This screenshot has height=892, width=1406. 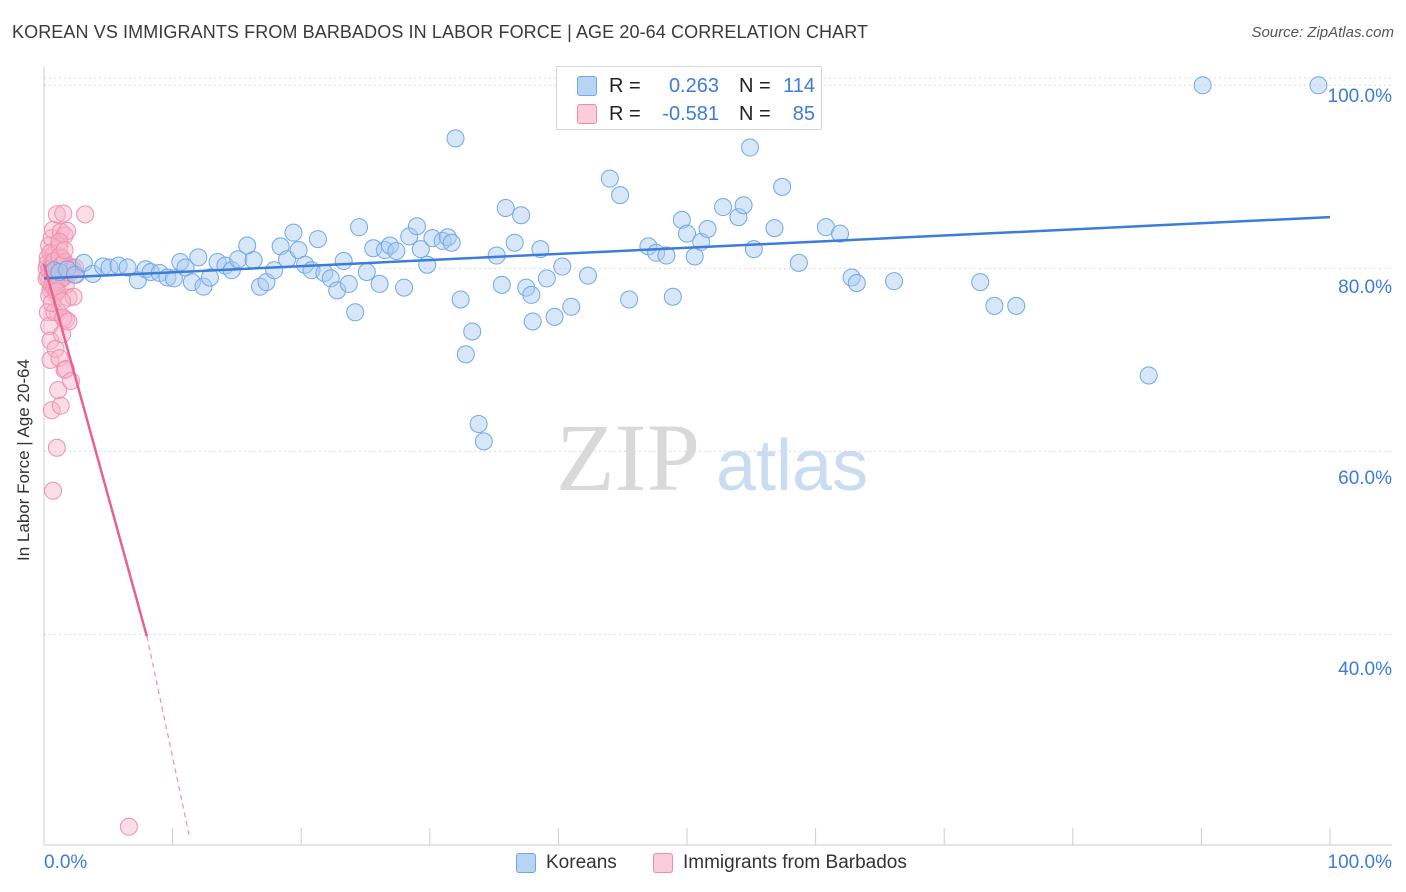 I want to click on r-value: 0.263, so click(x=693, y=85).